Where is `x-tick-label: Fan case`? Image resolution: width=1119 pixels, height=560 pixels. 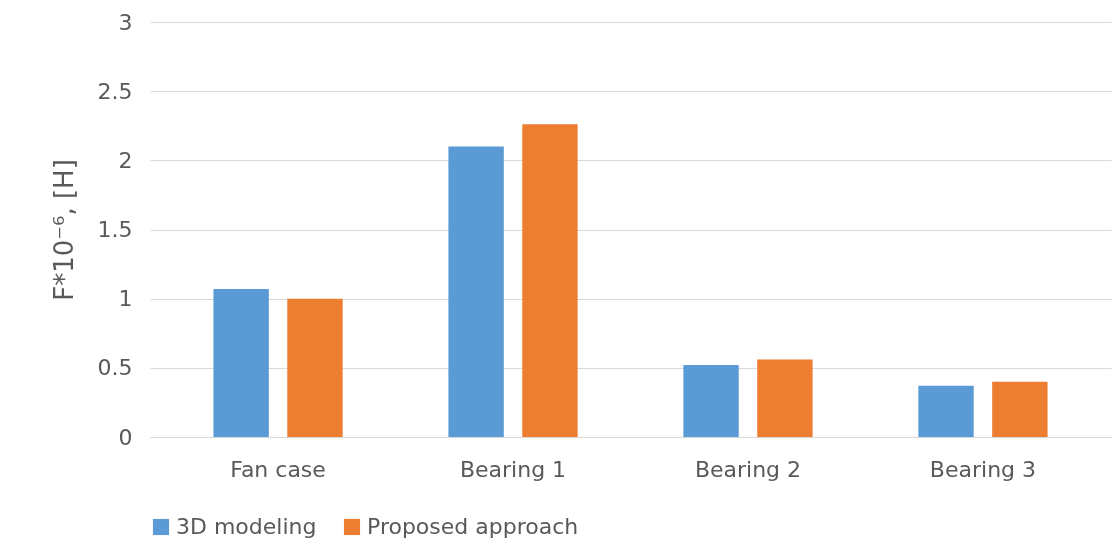
x-tick-label: Fan case is located at coordinates (278, 469).